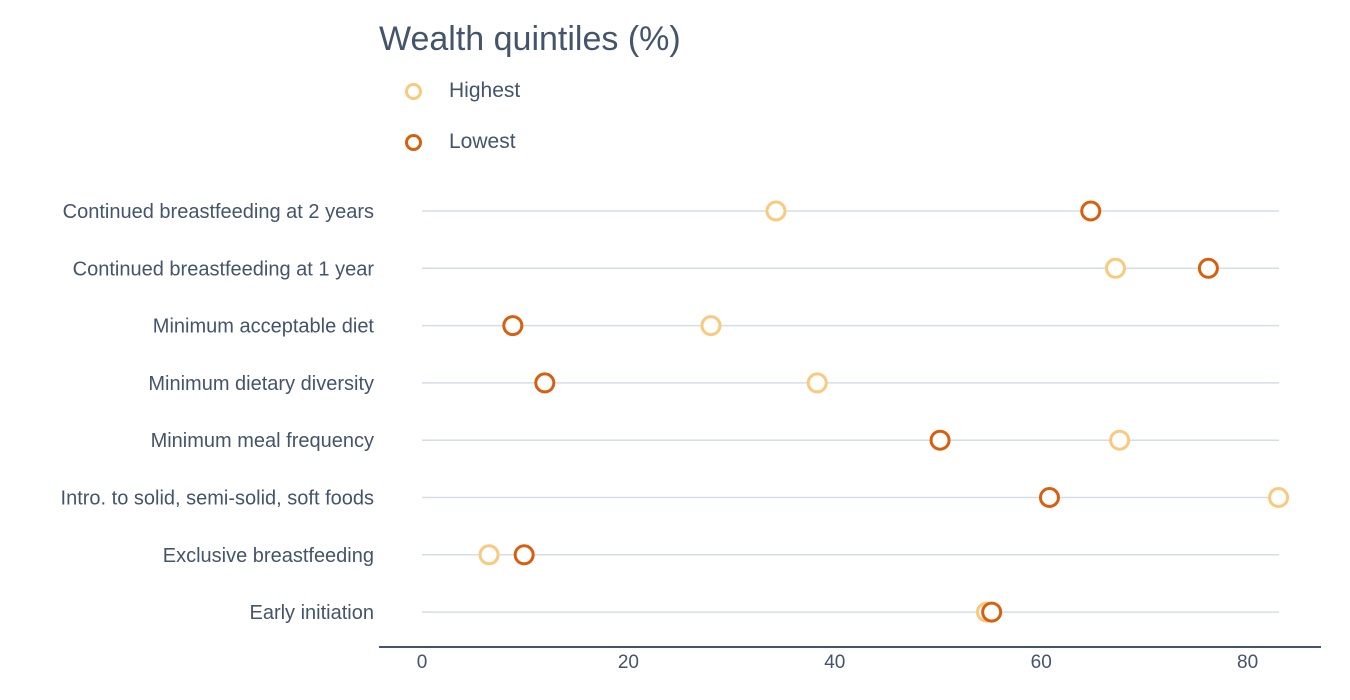 Image resolution: width=1350 pixels, height=700 pixels. I want to click on x-tick-label: 80, so click(1247, 662).